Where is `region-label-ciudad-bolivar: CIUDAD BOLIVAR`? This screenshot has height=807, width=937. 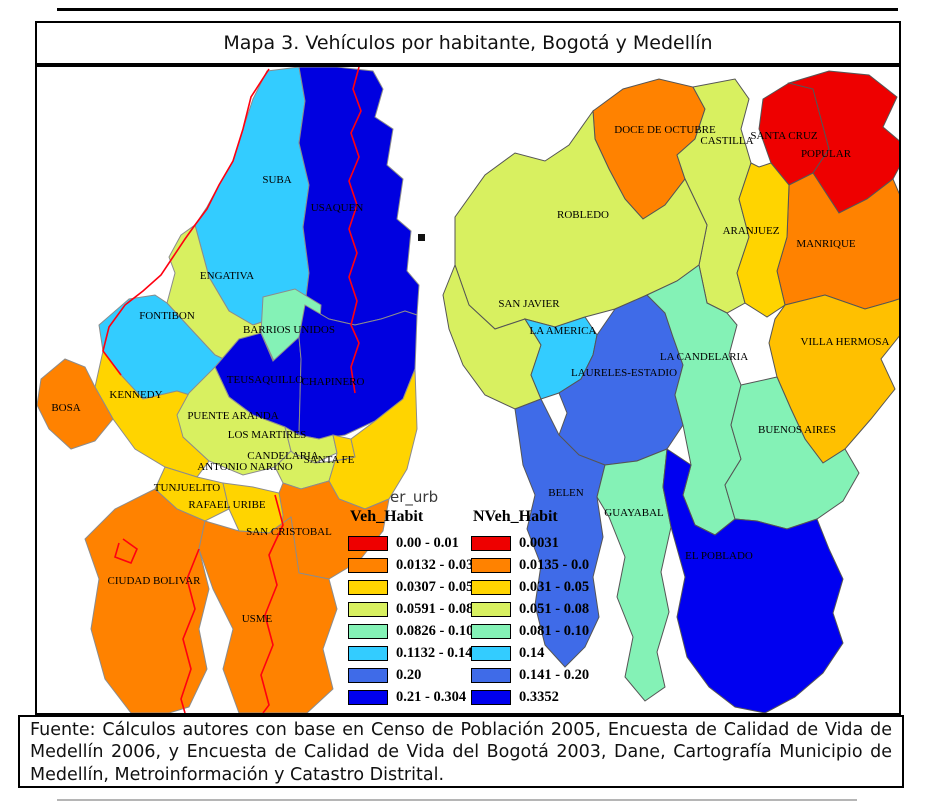
region-label-ciudad-bolivar: CIUDAD BOLIVAR is located at coordinates (155, 581).